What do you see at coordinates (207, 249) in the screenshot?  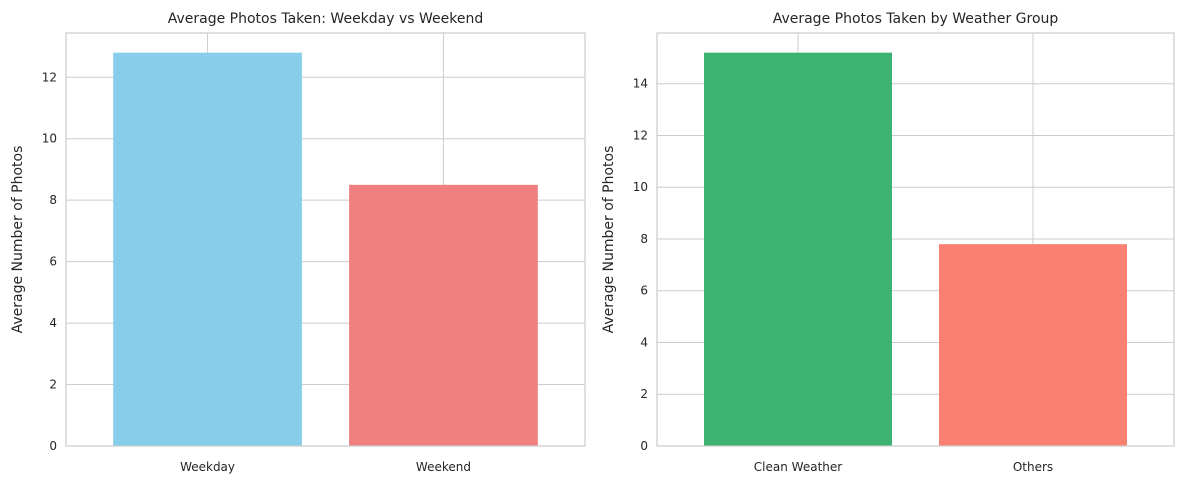 I see `bar-weekday` at bounding box center [207, 249].